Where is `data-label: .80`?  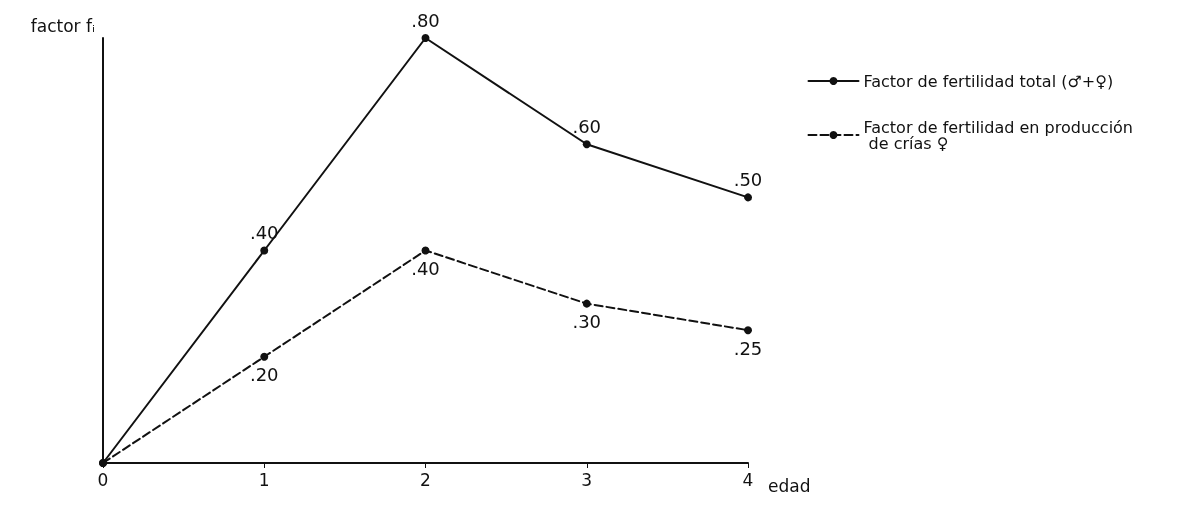 data-label: .80 is located at coordinates (425, 20).